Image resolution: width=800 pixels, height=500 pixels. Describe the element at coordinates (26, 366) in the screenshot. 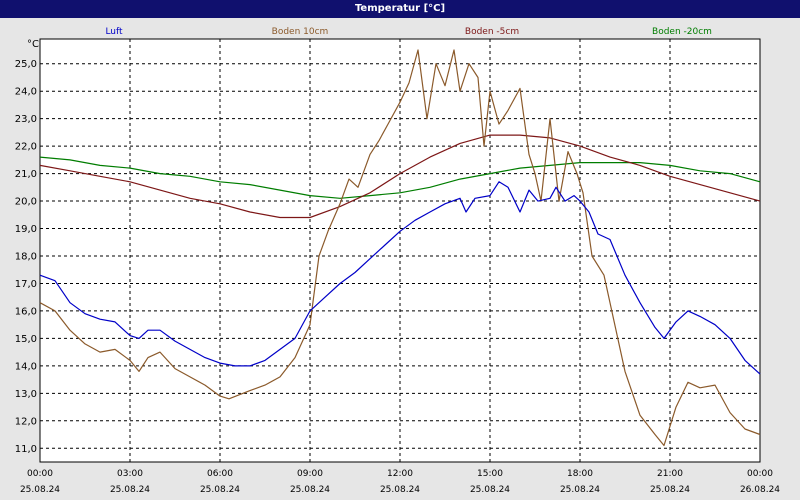

I see `y-tick-label: 14,0` at that location.